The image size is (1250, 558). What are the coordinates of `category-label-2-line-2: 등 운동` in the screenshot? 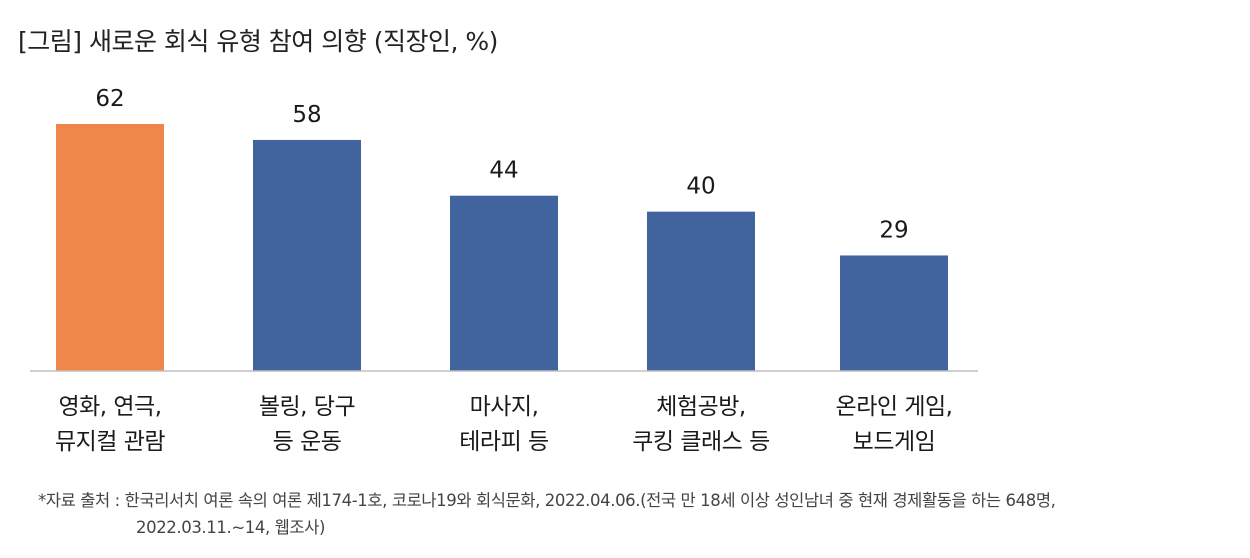 It's located at (307, 442).